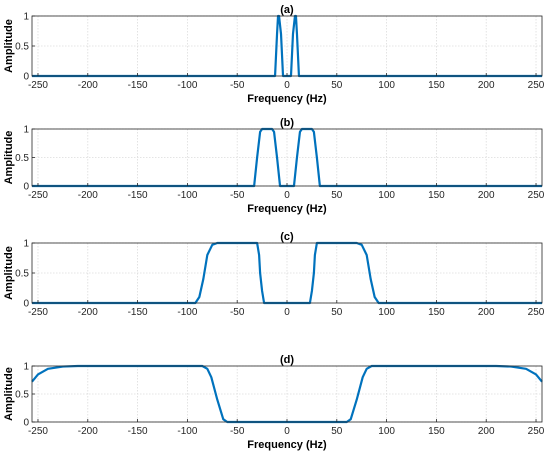 Image resolution: width=550 pixels, height=463 pixels. I want to click on chart-title: (d), so click(287, 360).